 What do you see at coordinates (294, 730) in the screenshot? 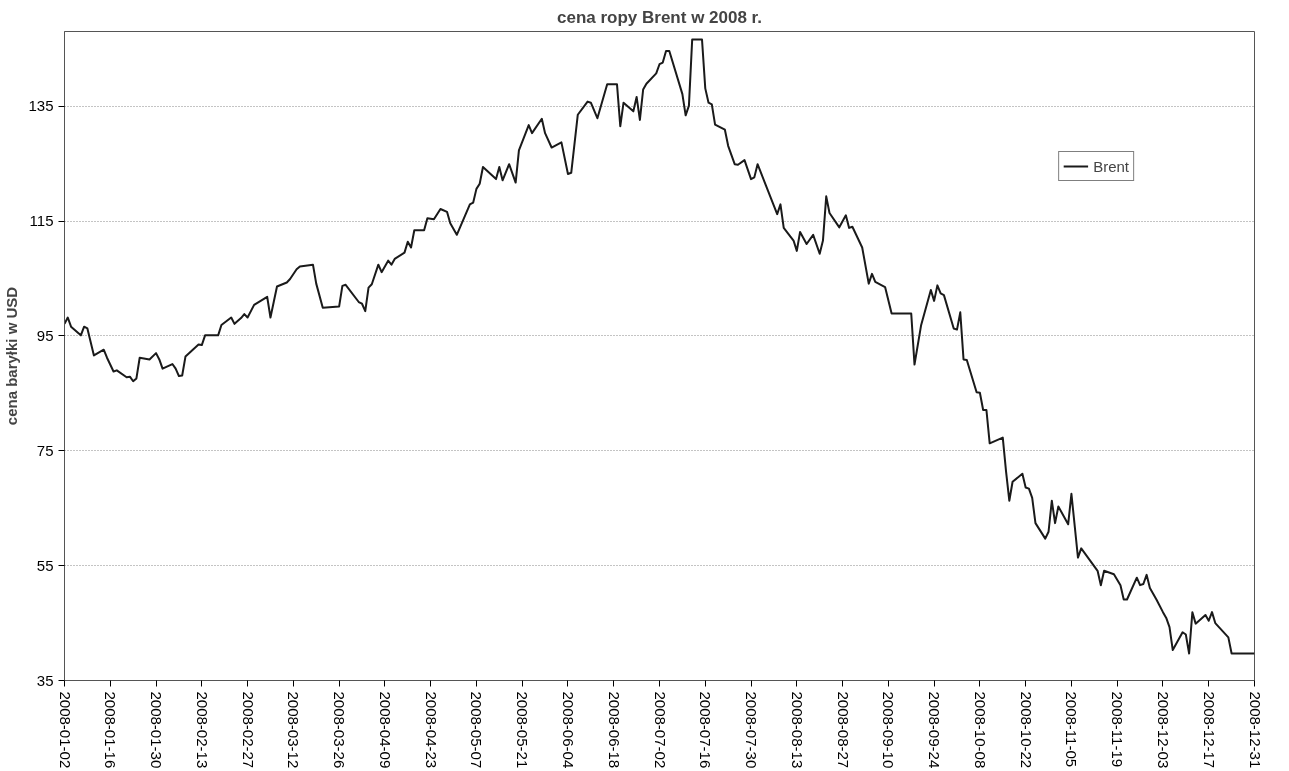
I see `x-tick-label: 2008-03-12` at bounding box center [294, 730].